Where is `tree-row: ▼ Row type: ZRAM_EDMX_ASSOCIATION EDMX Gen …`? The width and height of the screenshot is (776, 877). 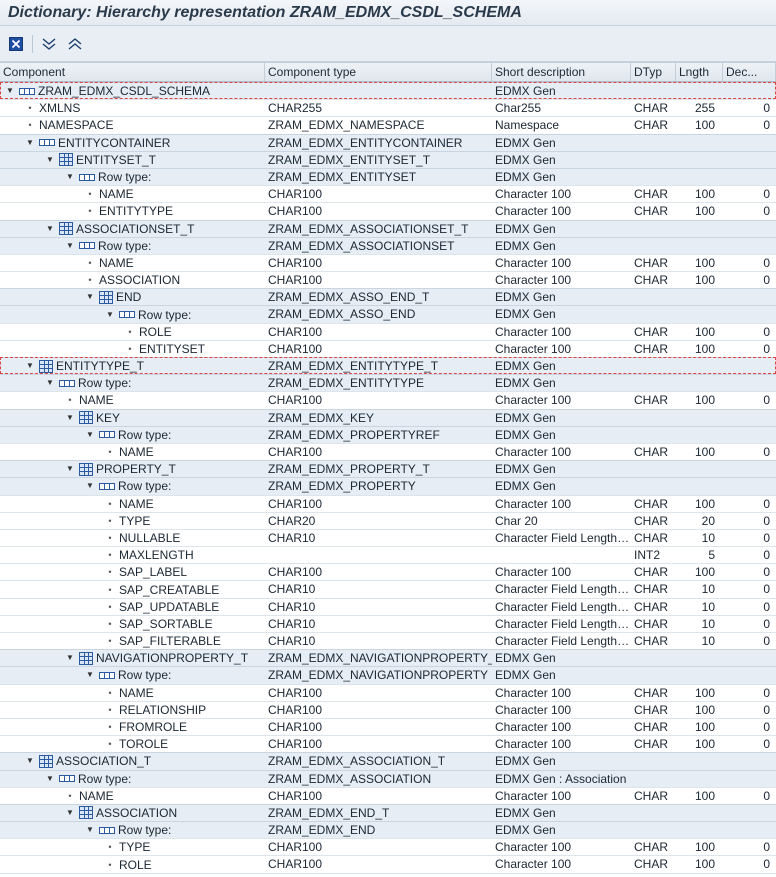
tree-row: ▼ Row type: ZRAM_EDMX_ASSOCIATION EDMX Gen … is located at coordinates (388, 778).